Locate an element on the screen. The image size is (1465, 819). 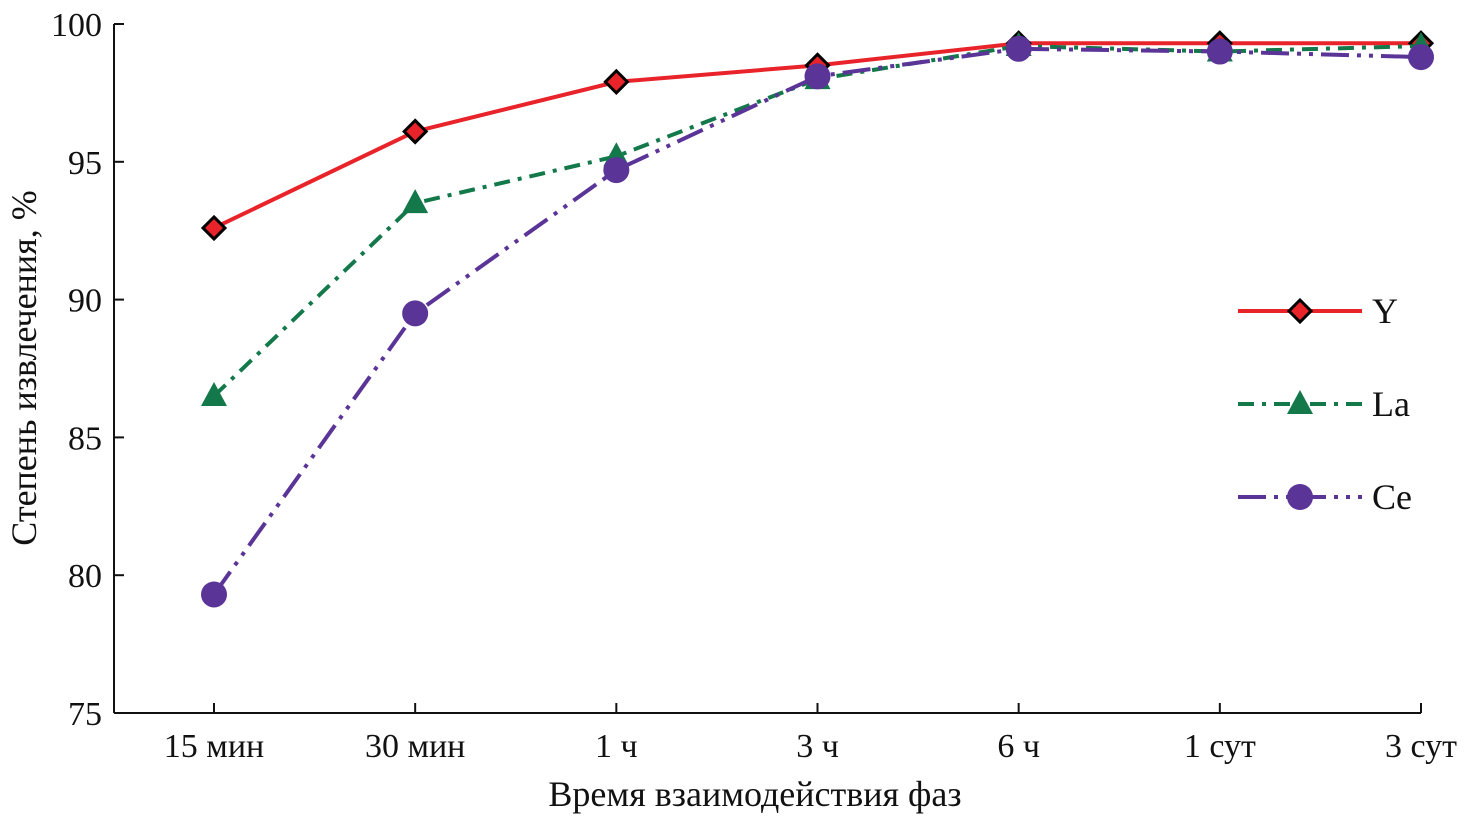
y-axis-label: Степень извлечения, % is located at coordinates (24, 367).